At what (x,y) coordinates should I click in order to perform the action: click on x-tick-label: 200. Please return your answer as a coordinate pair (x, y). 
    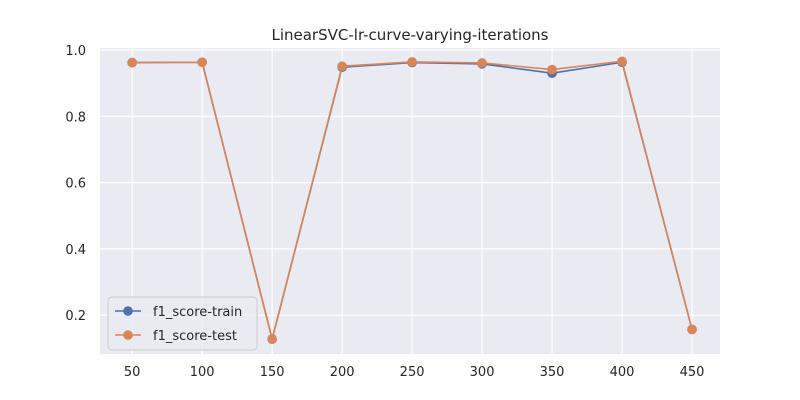
    Looking at the image, I should click on (342, 372).